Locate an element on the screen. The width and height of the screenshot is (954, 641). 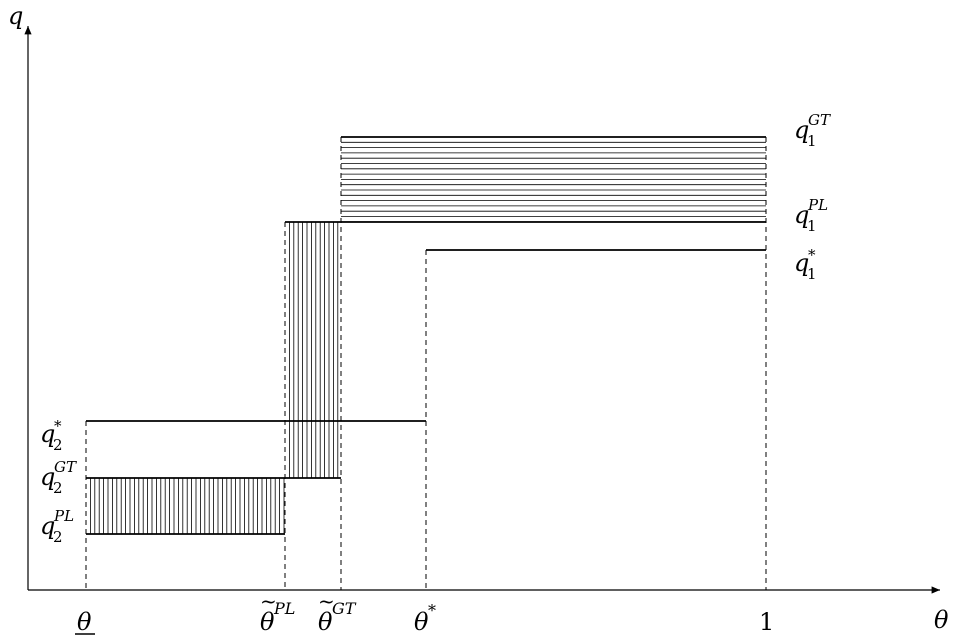
label-q1-gt-sub: 1 is located at coordinates (812, 141).